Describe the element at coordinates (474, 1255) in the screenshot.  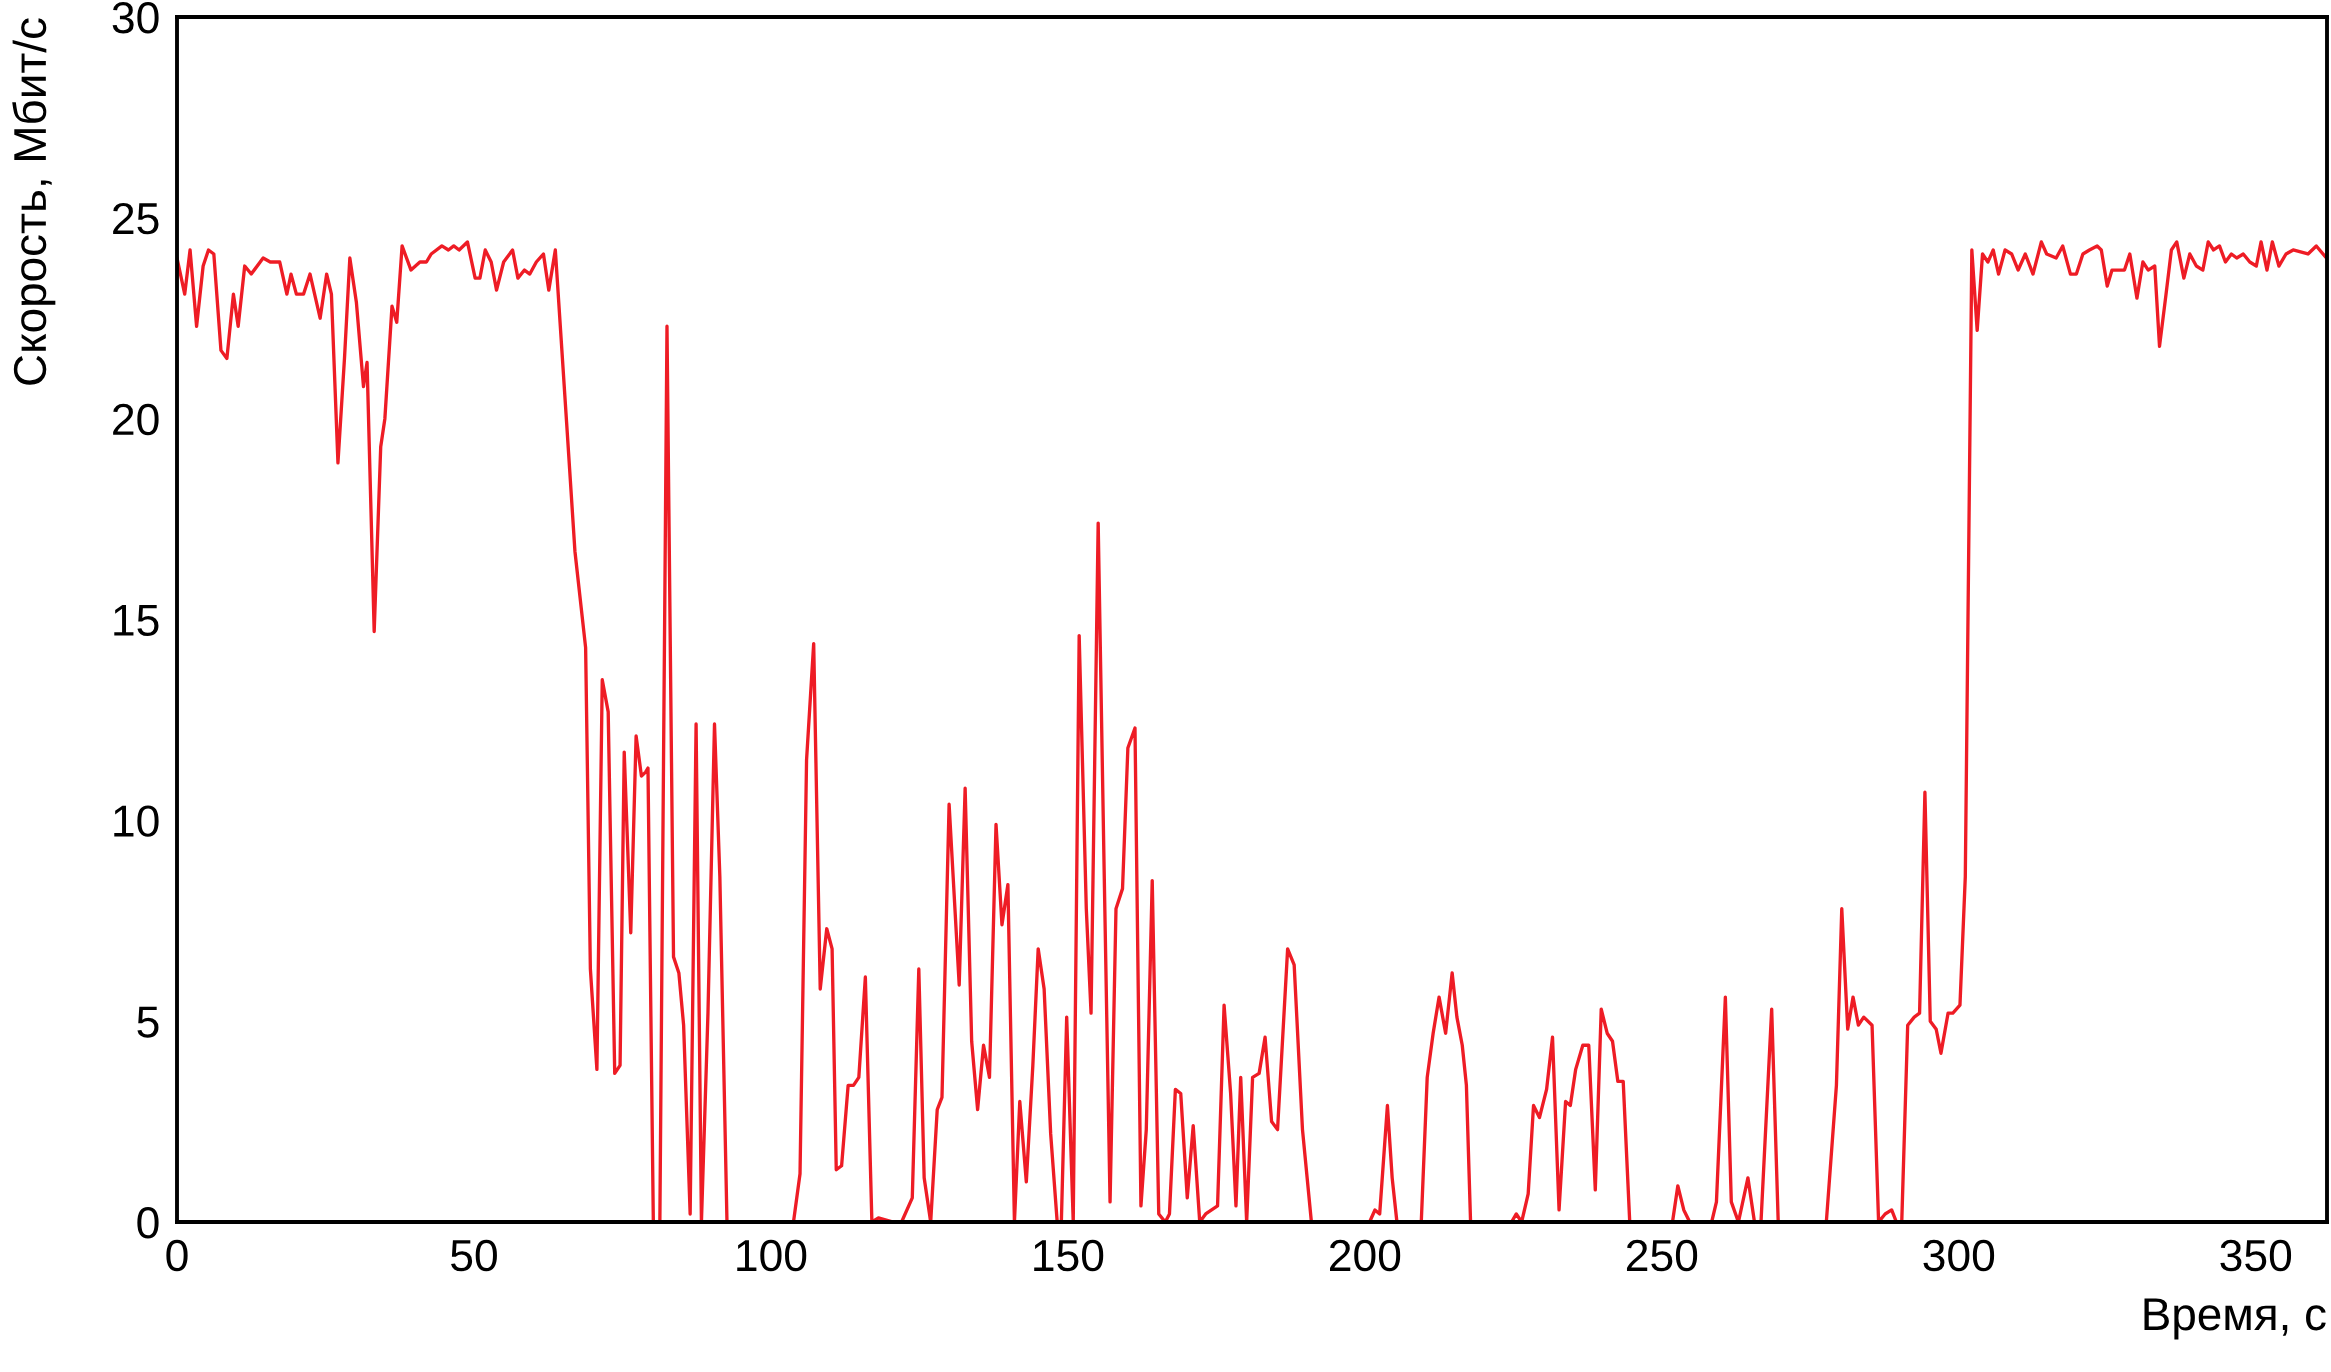
I see `x-tick-label: 50` at that location.